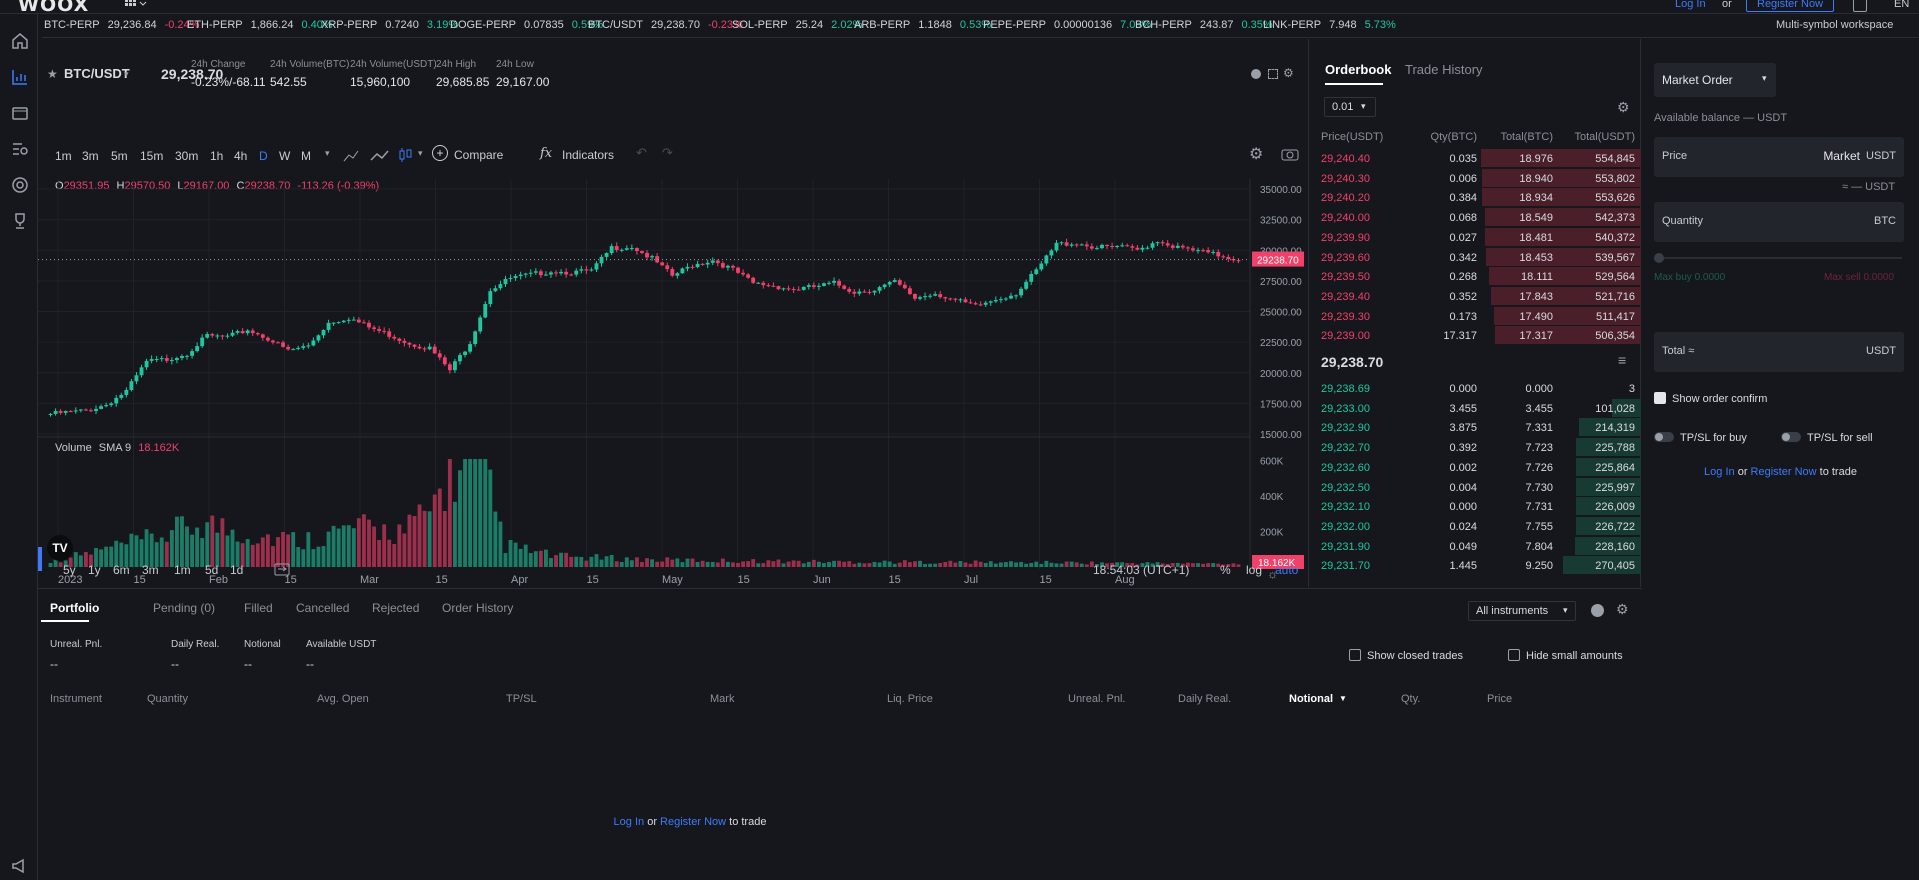 The width and height of the screenshot is (1919, 880). What do you see at coordinates (693, 822) in the screenshot?
I see `portfolio-register-link: Register Now` at bounding box center [693, 822].